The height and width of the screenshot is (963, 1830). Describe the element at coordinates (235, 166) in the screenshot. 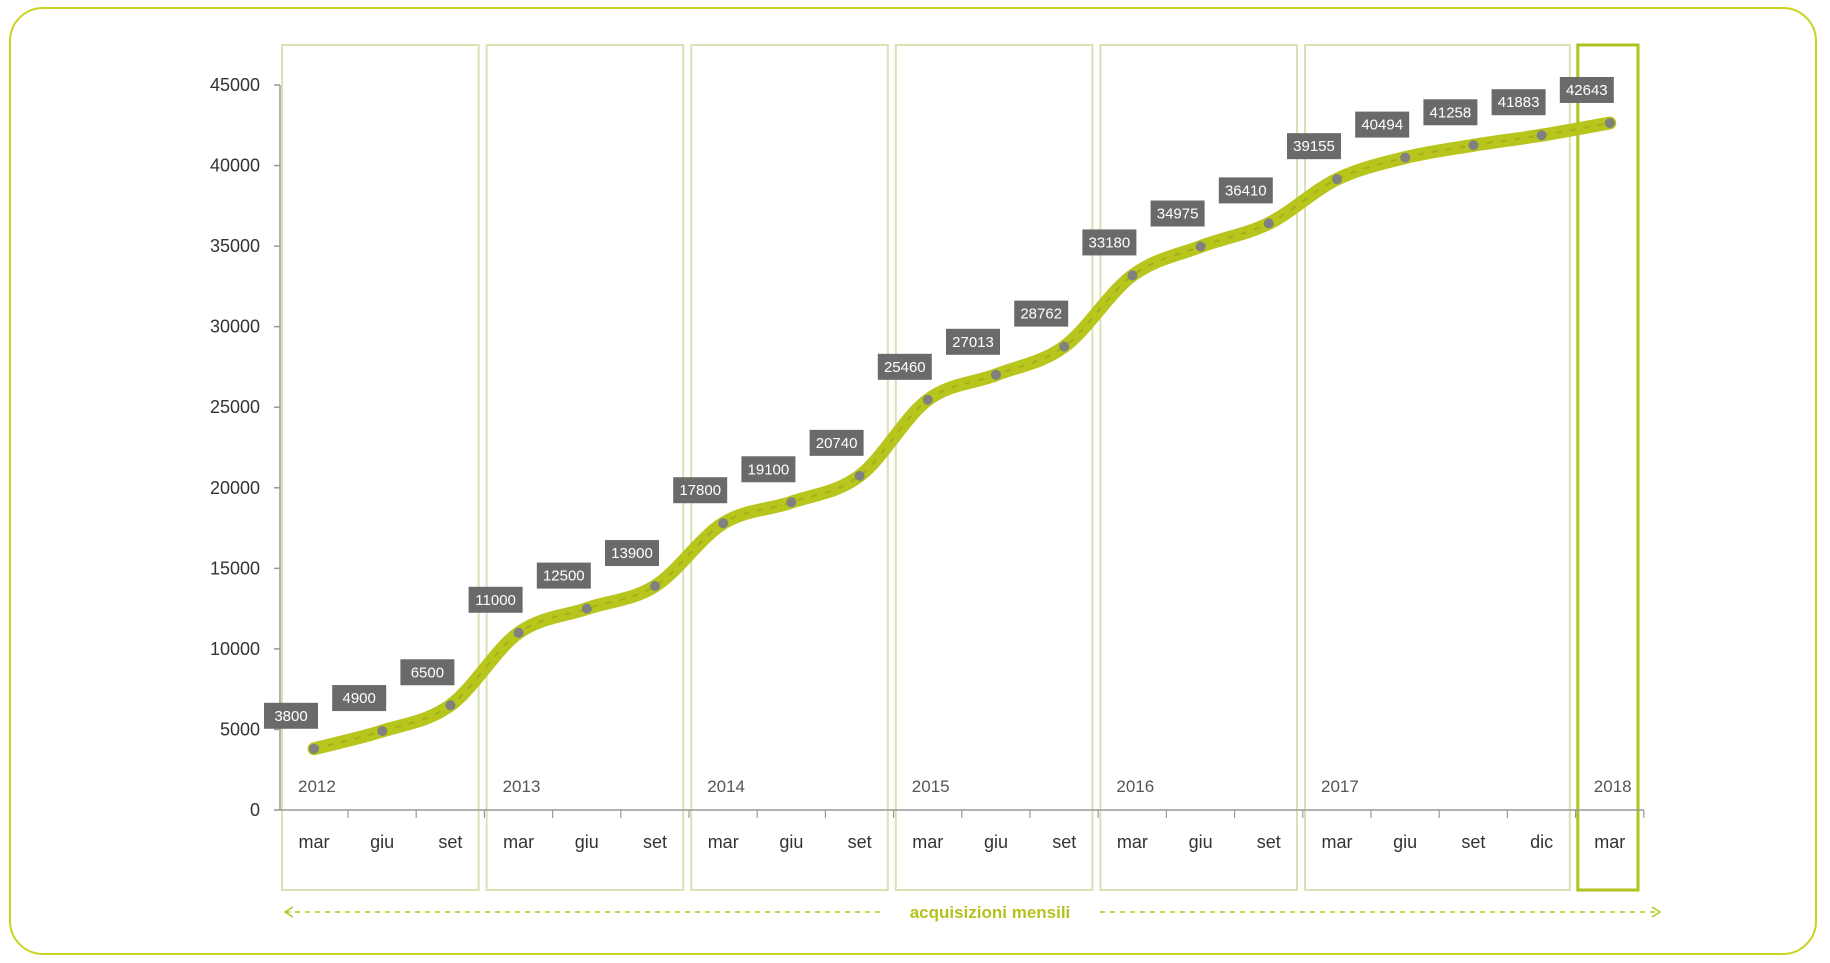

I see `y-tick-label: 40000` at that location.